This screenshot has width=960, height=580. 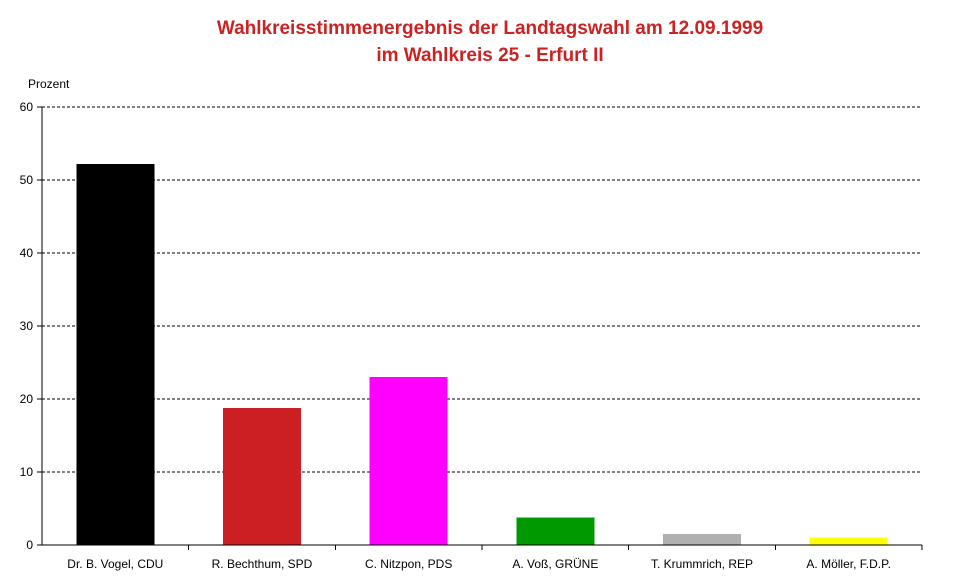 What do you see at coordinates (27, 326) in the screenshot?
I see `y-tick-label: 30` at bounding box center [27, 326].